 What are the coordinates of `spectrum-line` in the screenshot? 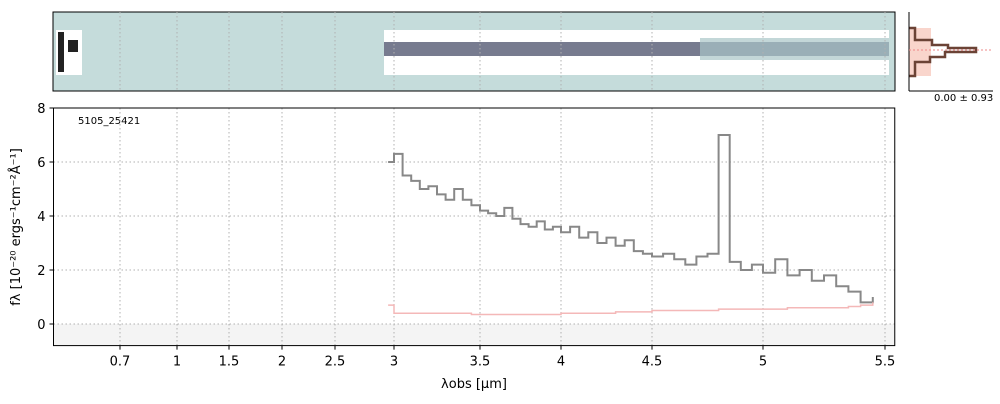 It's located at (631, 309).